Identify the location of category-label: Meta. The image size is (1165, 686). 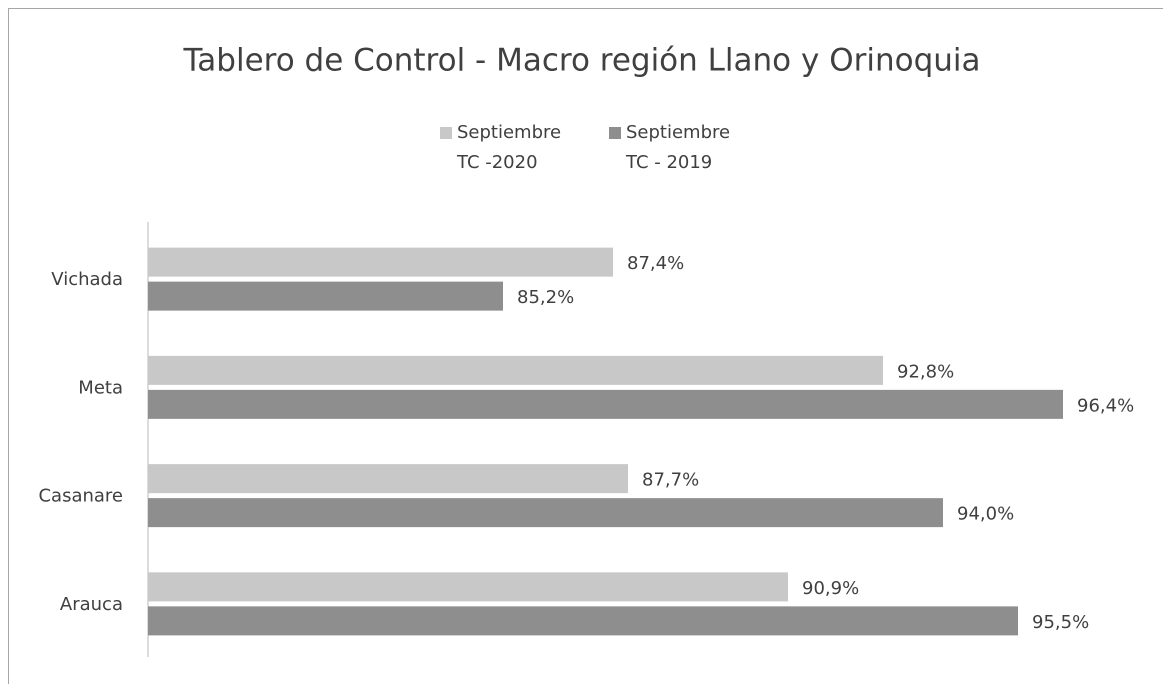
(100, 387).